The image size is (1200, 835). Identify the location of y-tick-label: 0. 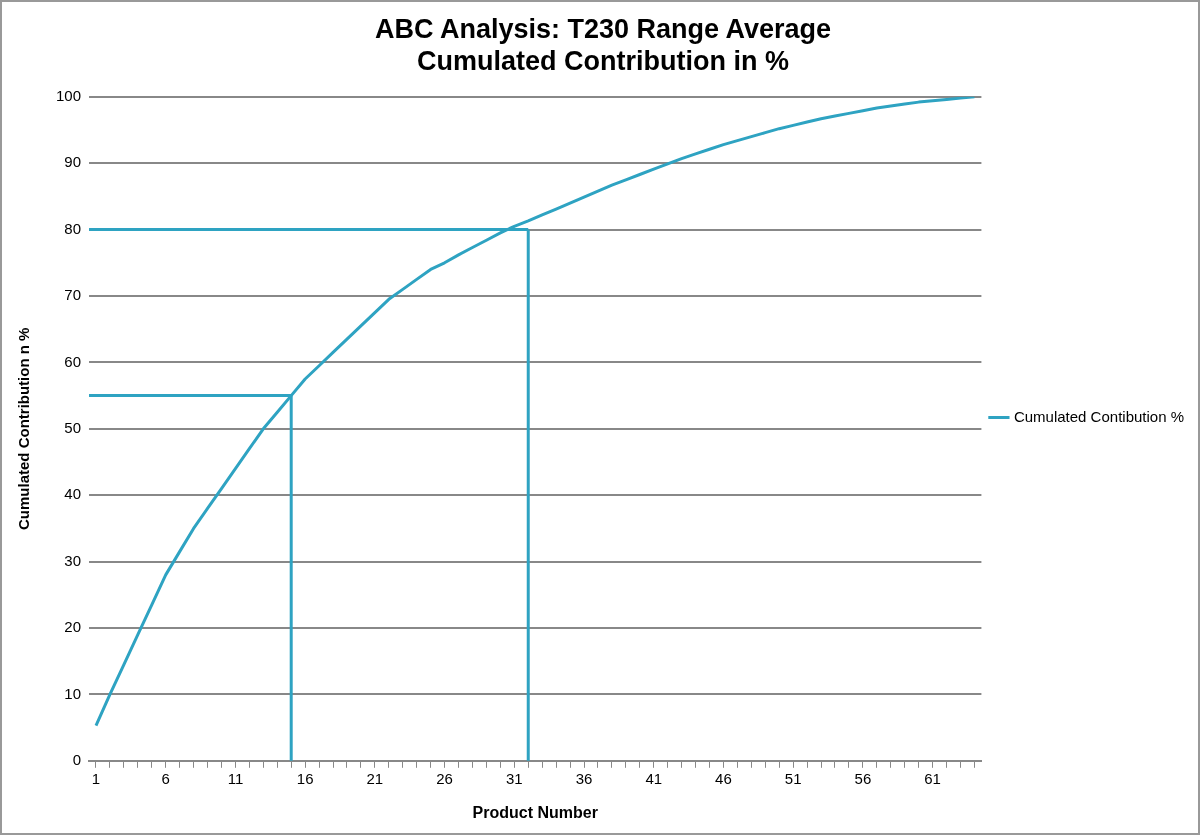
(77, 759).